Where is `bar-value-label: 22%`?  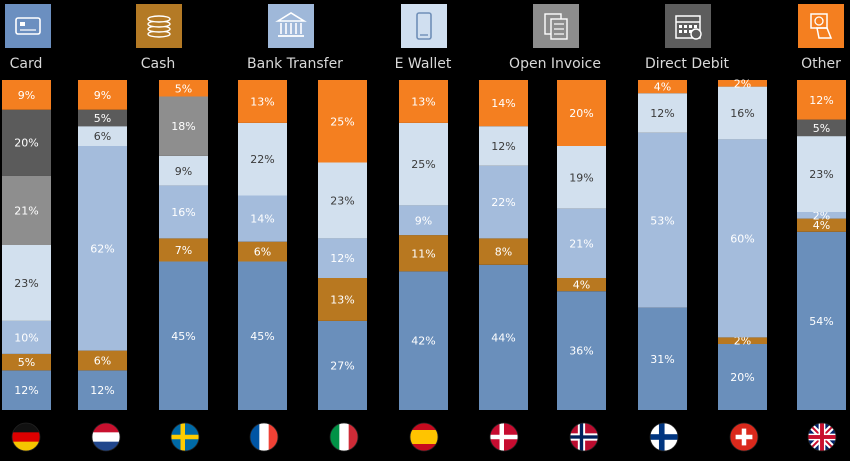
bar-value-label: 22% is located at coordinates (503, 202).